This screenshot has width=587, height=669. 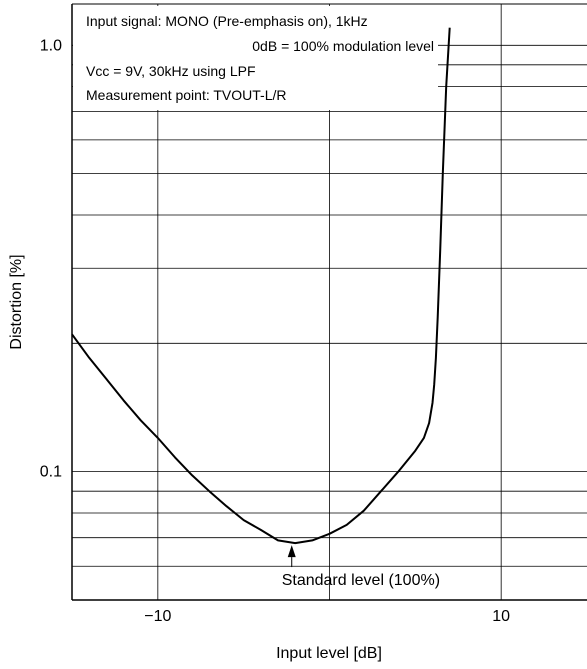 What do you see at coordinates (51, 472) in the screenshot?
I see `y-tick-label: 0.1` at bounding box center [51, 472].